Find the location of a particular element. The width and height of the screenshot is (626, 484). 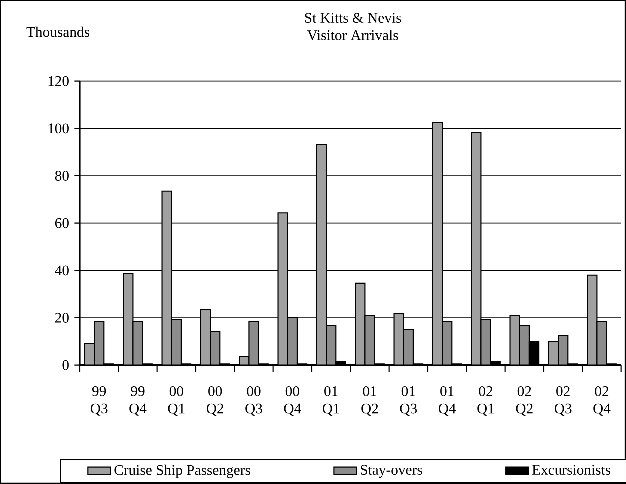

y-tick-label: 40 is located at coordinates (62, 271).